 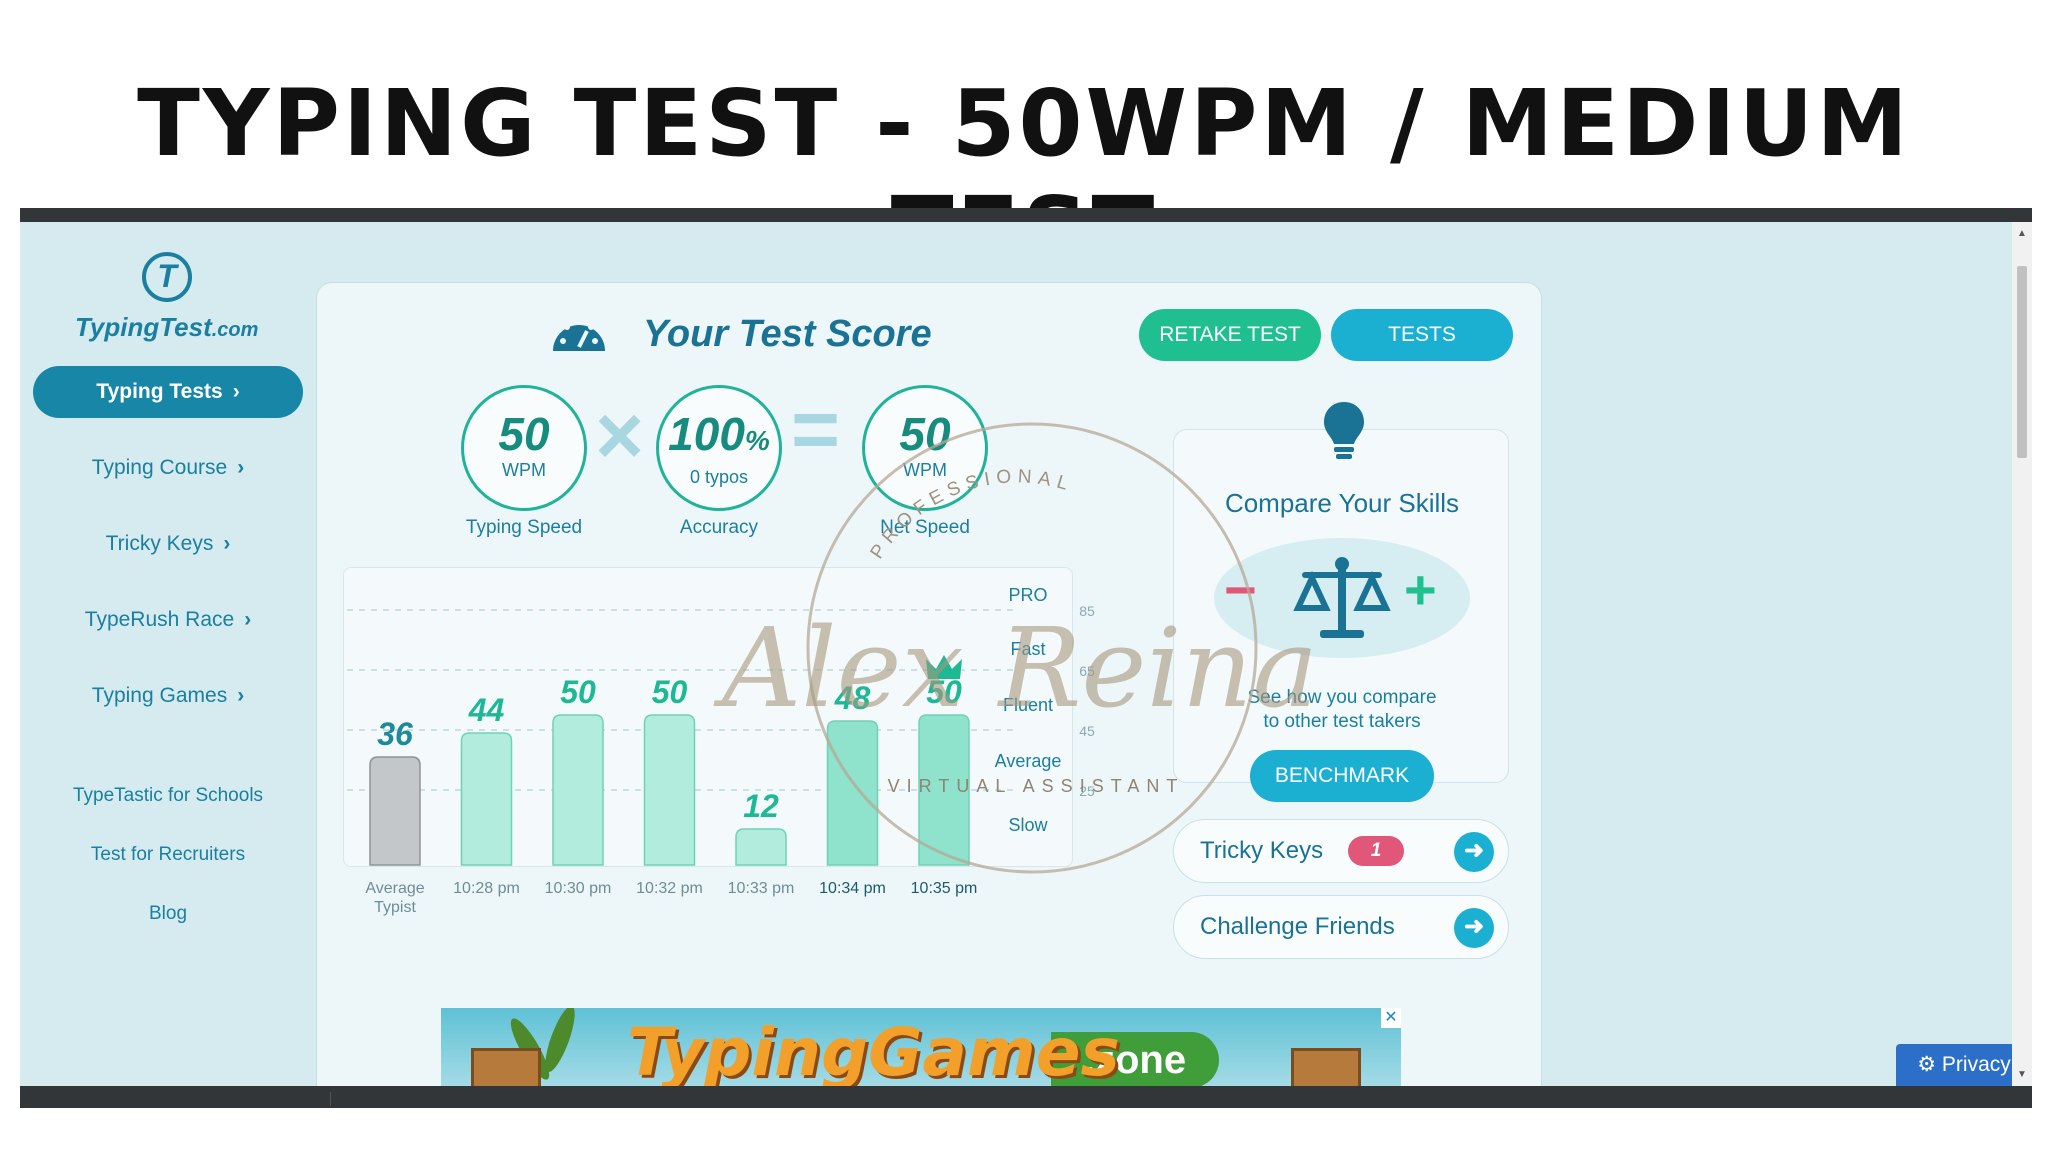 I want to click on scrollbar-thumb, so click(x=2022, y=362).